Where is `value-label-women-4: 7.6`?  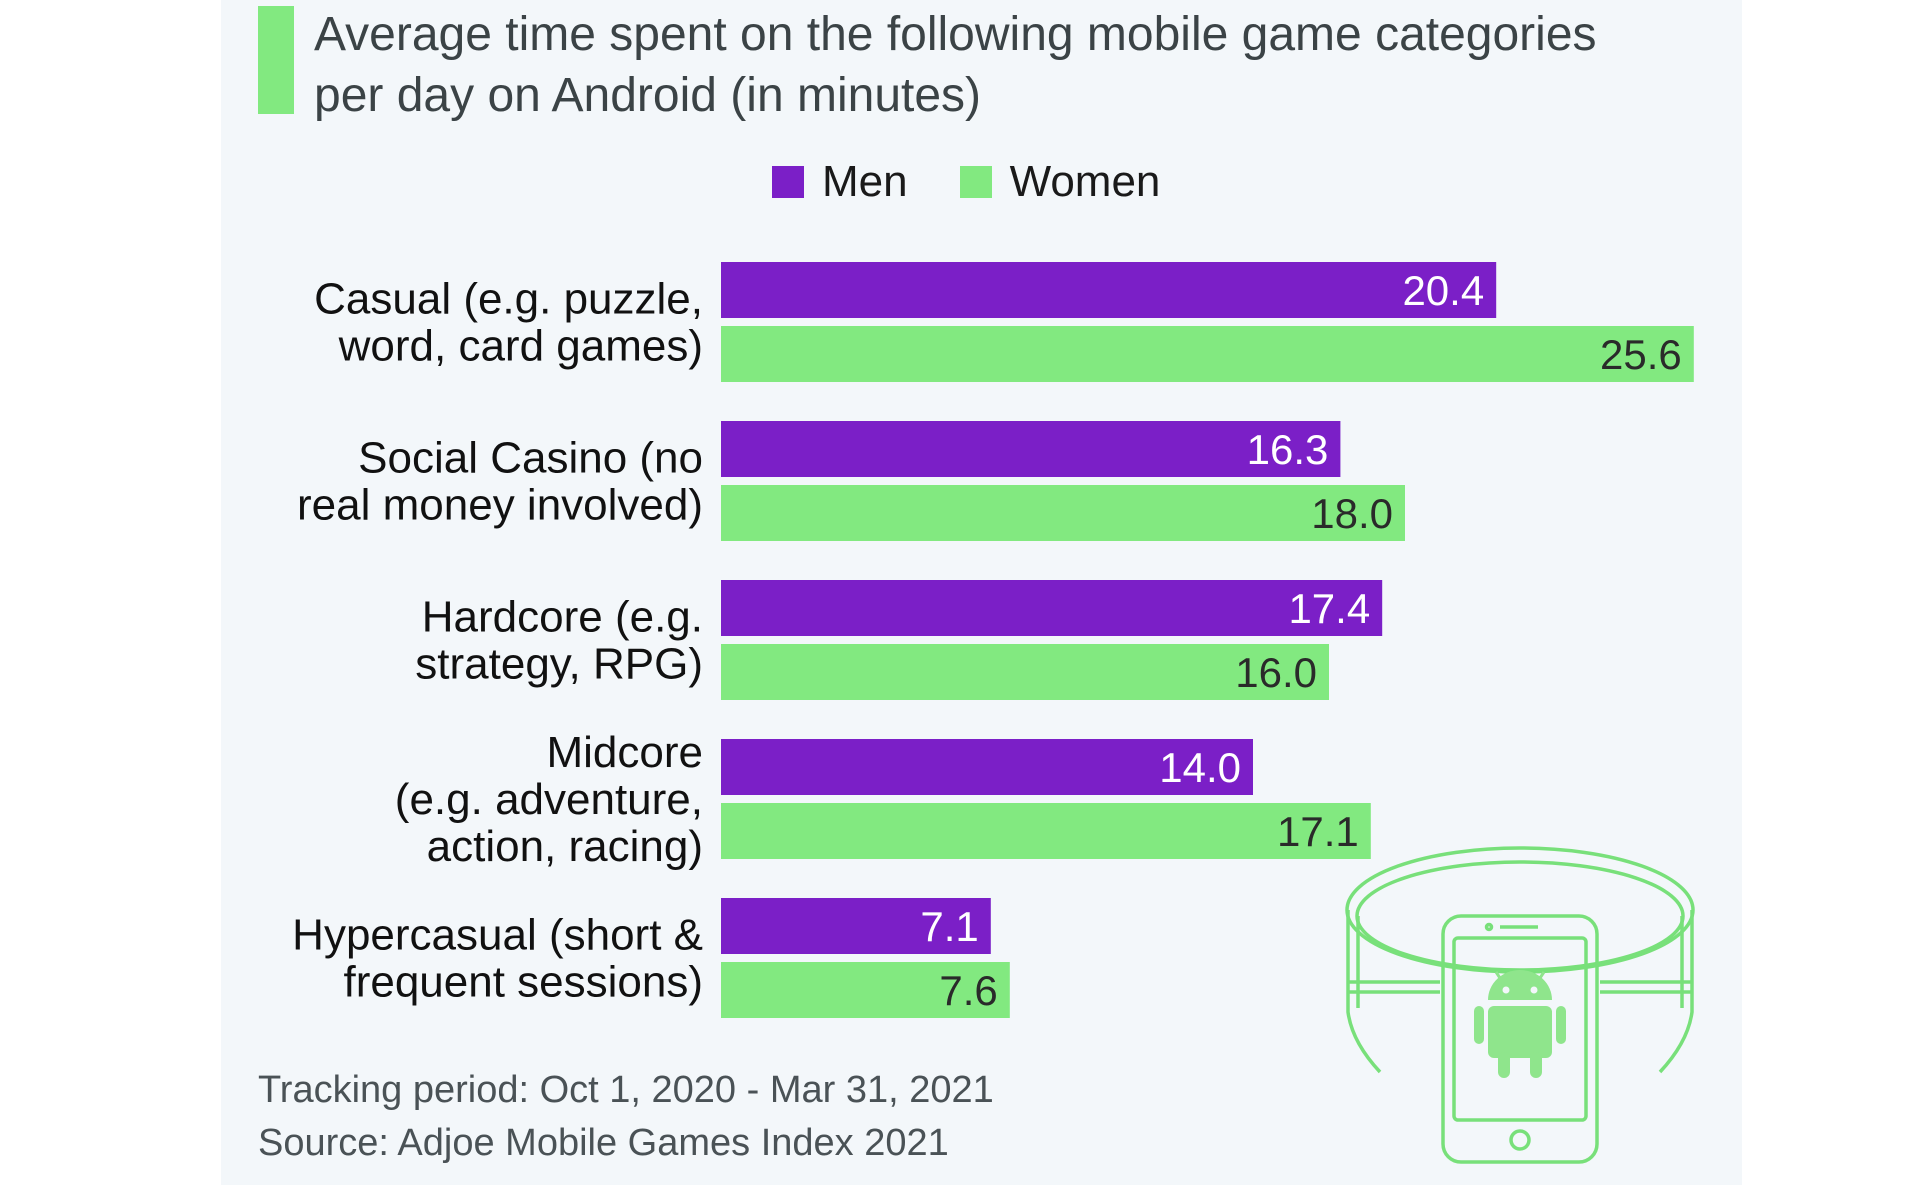
value-label-women-4: 7.6 is located at coordinates (968, 990).